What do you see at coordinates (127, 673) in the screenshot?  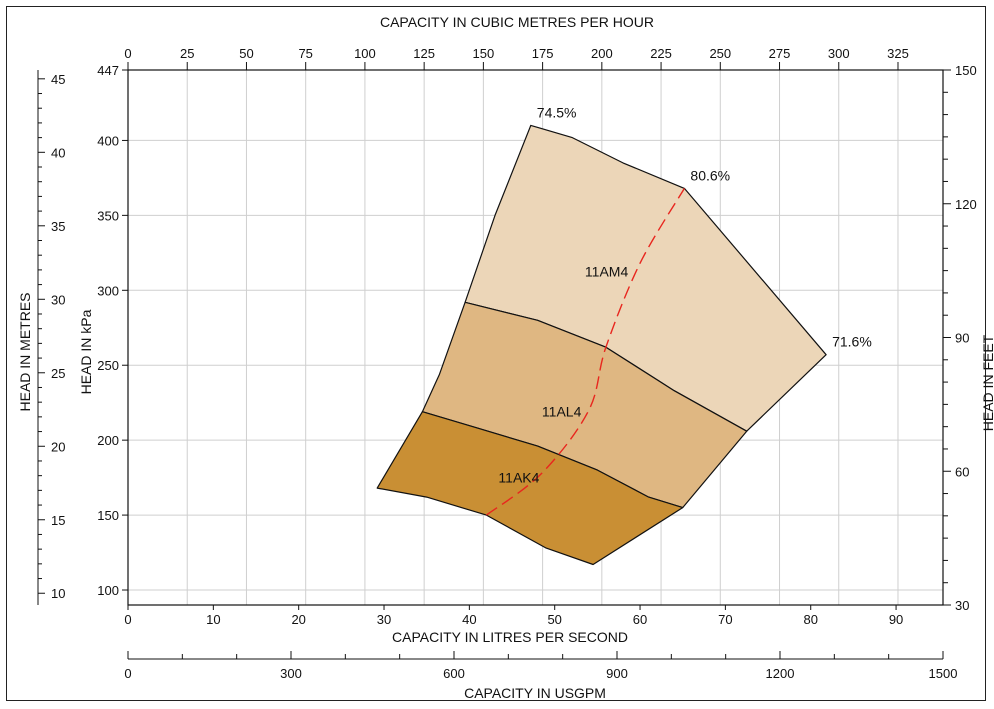 I see `usgpm-tick-label: 0` at bounding box center [127, 673].